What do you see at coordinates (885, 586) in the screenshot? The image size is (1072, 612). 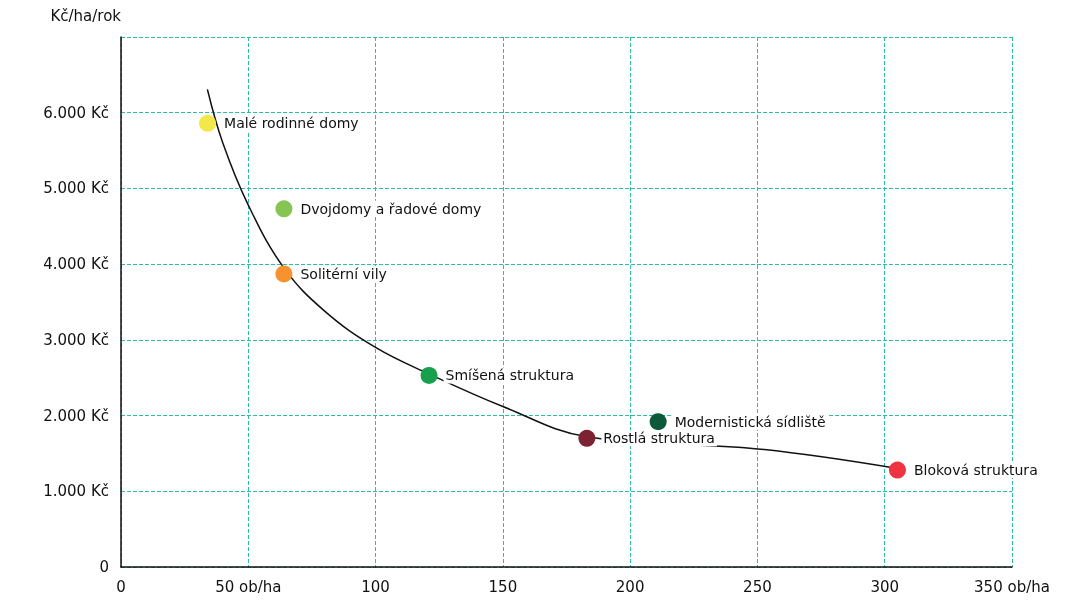 I see `x-tick-label: 300` at bounding box center [885, 586].